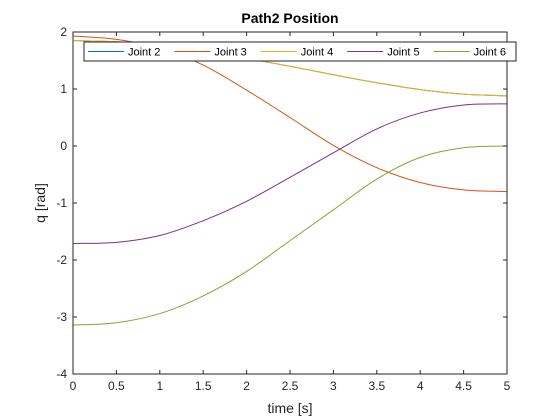  I want to click on y-tick-label: -4, so click(61, 374).